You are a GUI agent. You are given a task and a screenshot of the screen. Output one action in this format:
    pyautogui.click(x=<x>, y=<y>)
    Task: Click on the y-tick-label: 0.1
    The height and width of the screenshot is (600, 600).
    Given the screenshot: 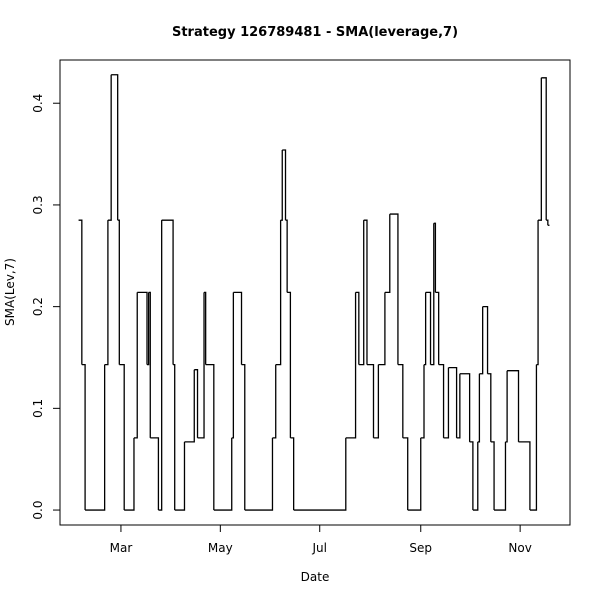 What is the action you would take?
    pyautogui.click(x=38, y=408)
    